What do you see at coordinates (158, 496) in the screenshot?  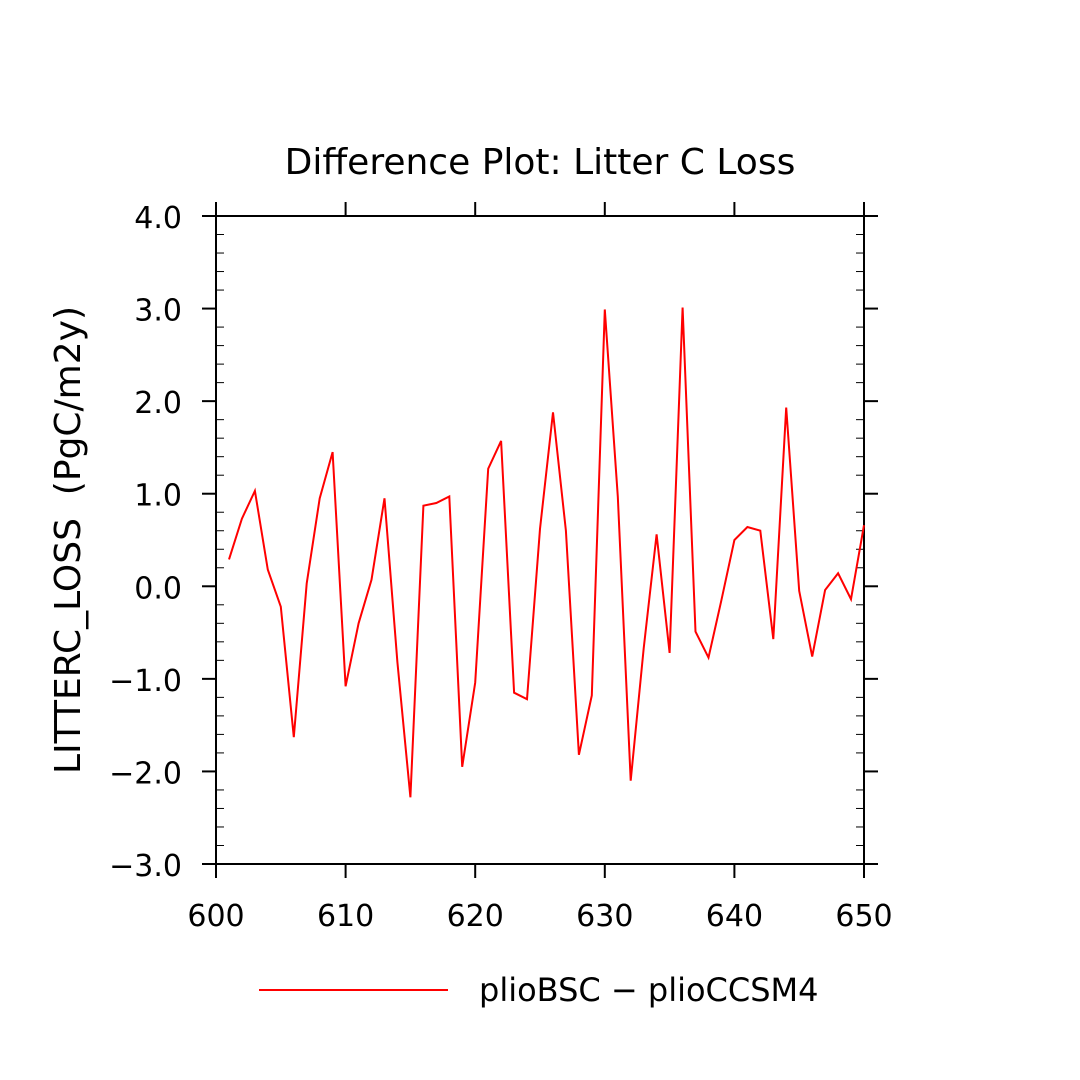 I see `y-tick-label: 1.0` at bounding box center [158, 496].